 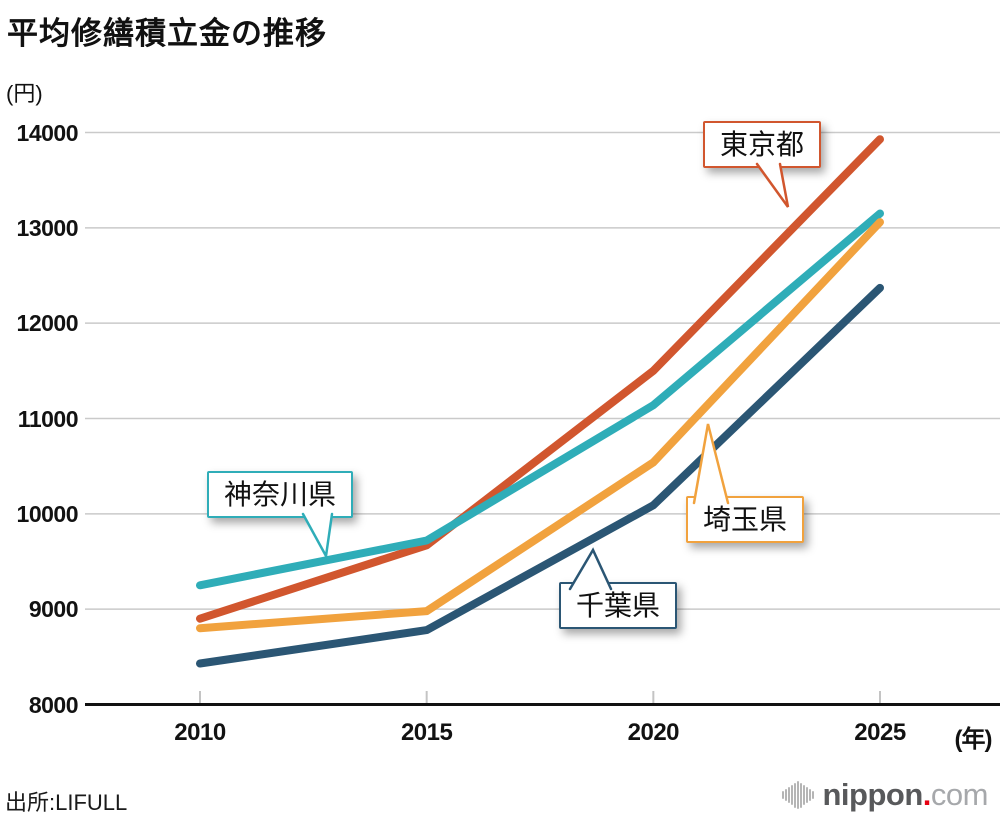 I want to click on sound-wave-icon, so click(x=797, y=795).